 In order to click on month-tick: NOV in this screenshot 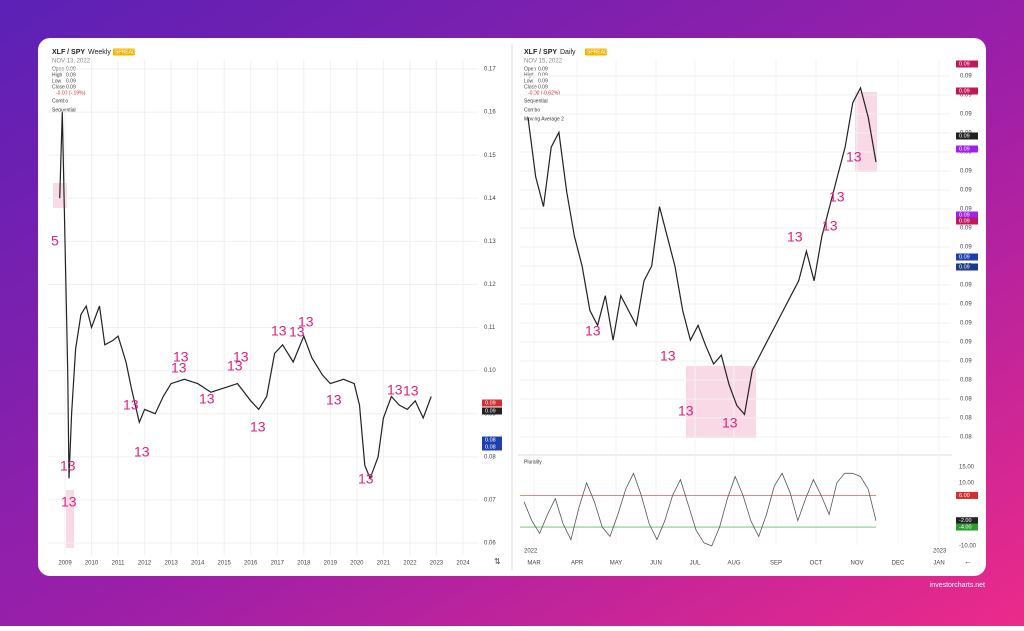, I will do `click(856, 564)`.